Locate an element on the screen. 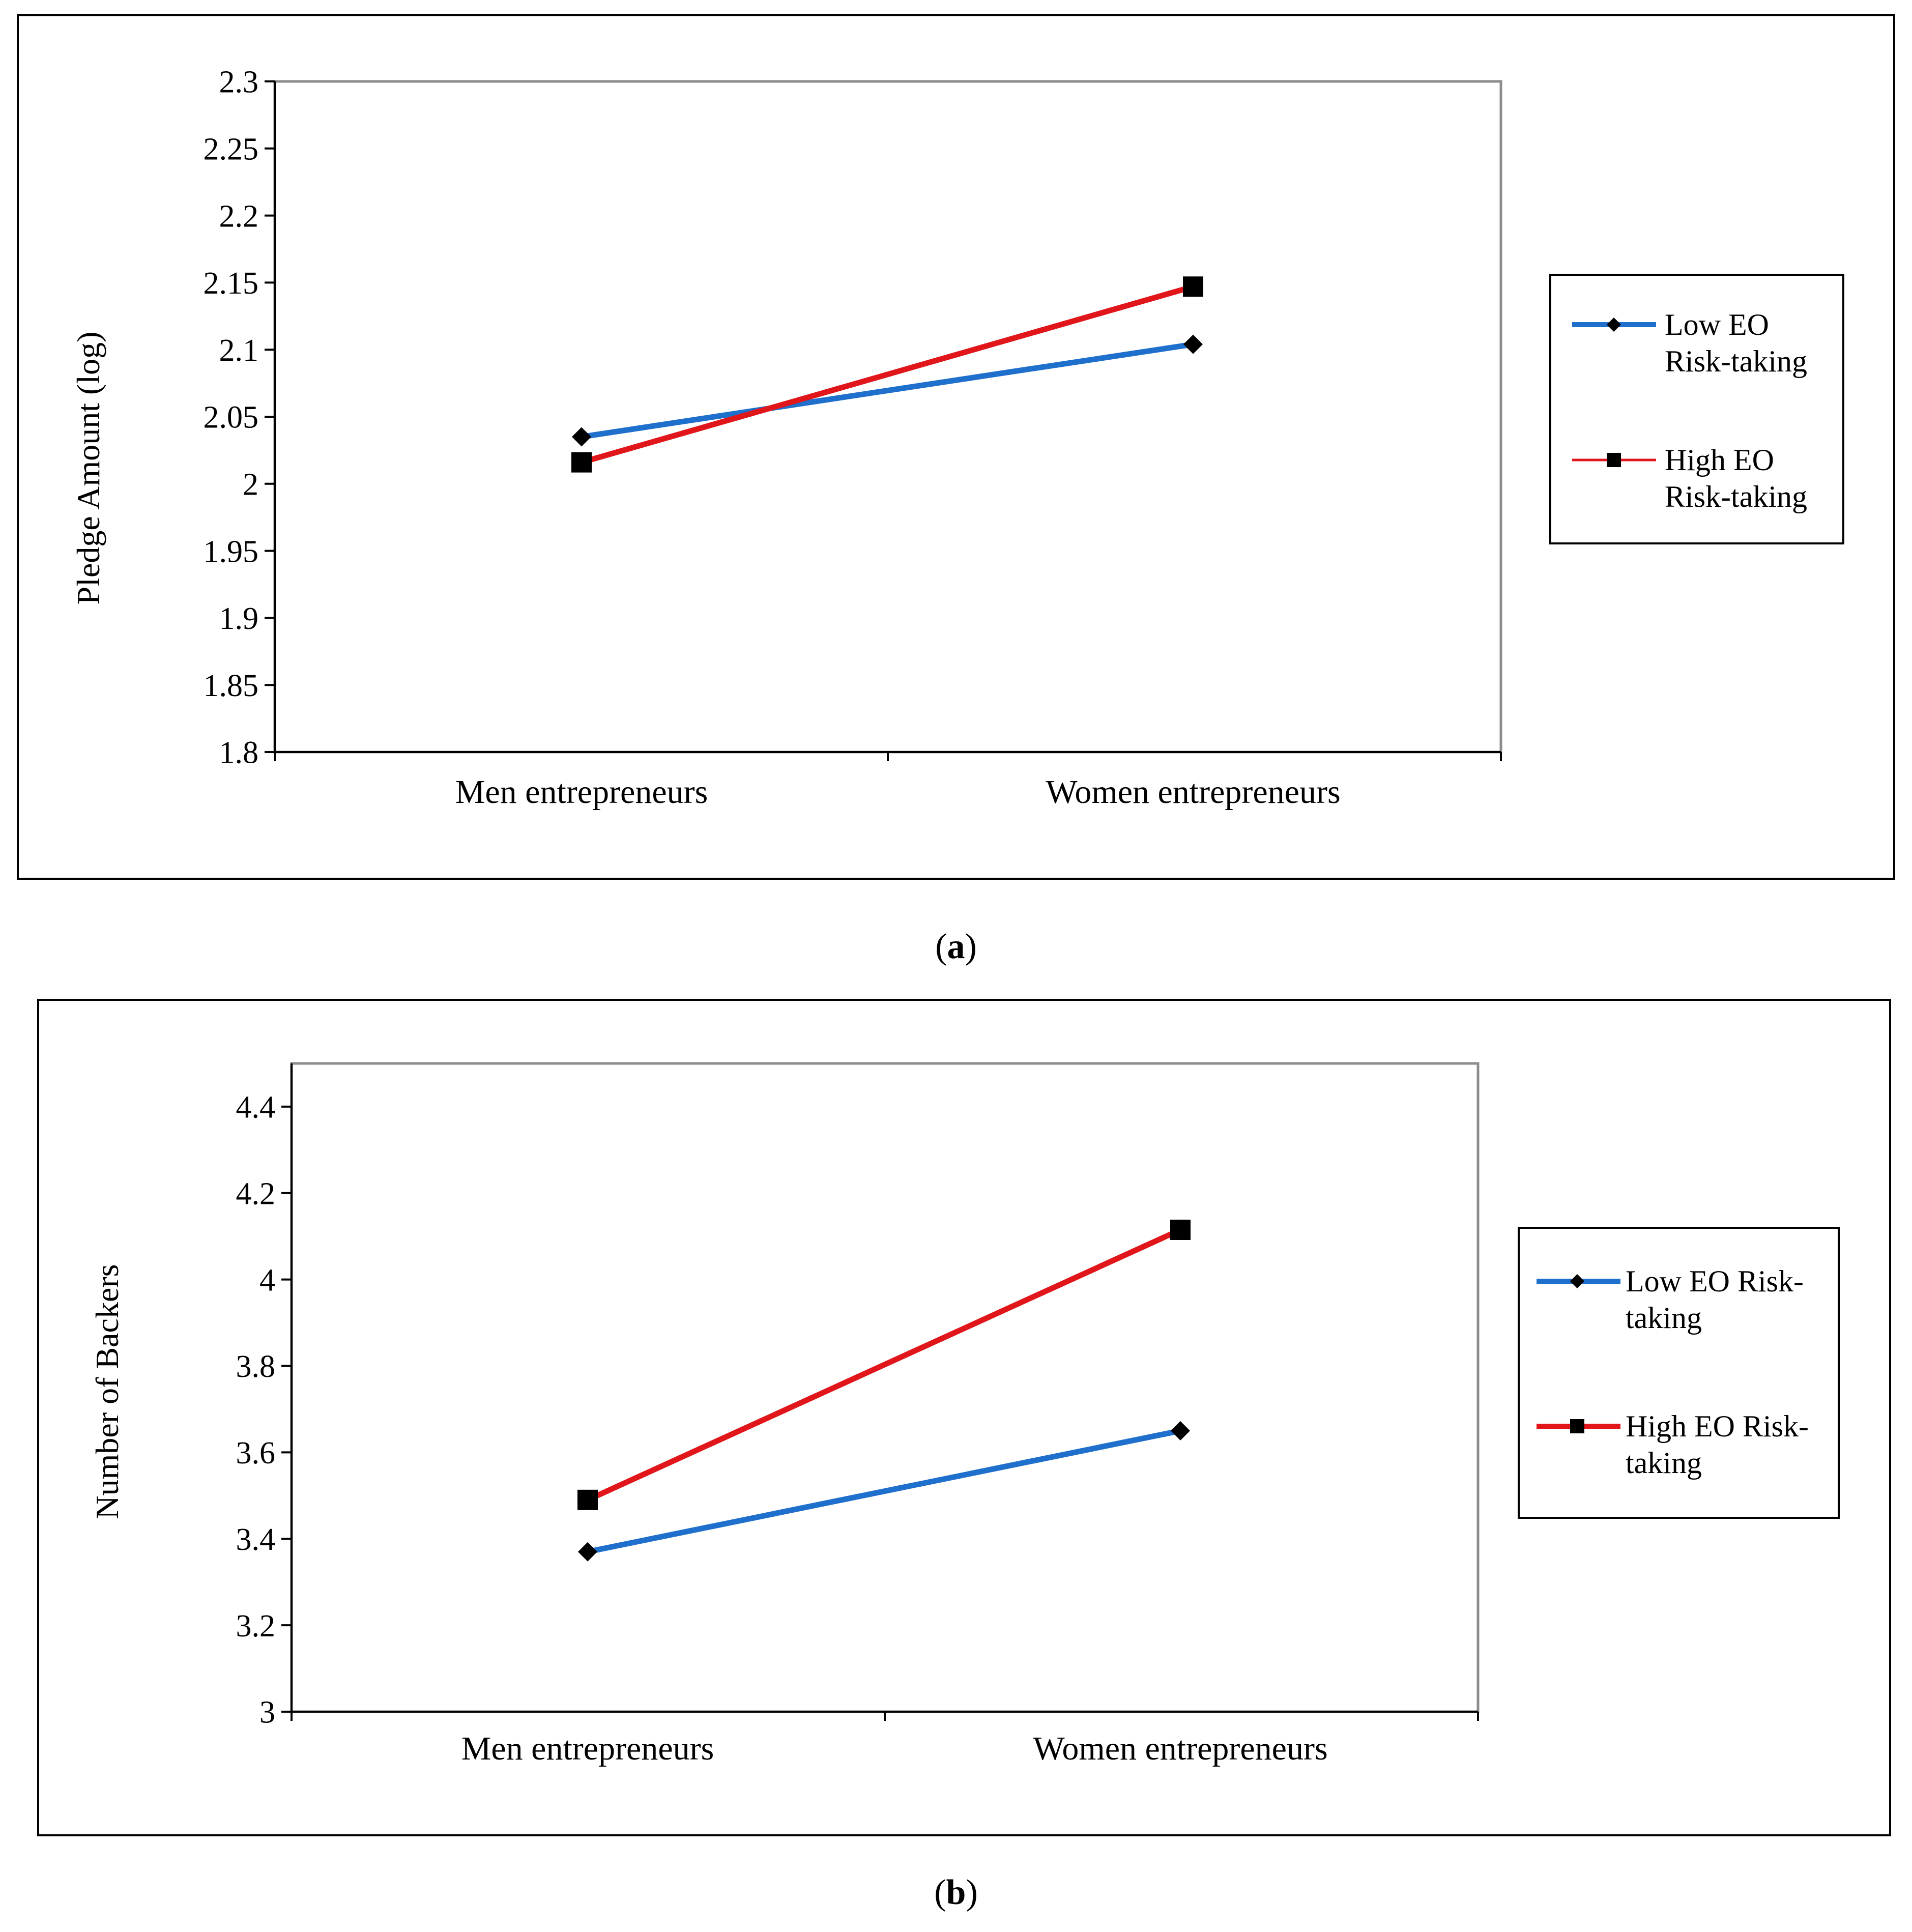 Image resolution: width=1912 pixels, height=1932 pixels. y-tick-label: 2 is located at coordinates (250, 485).